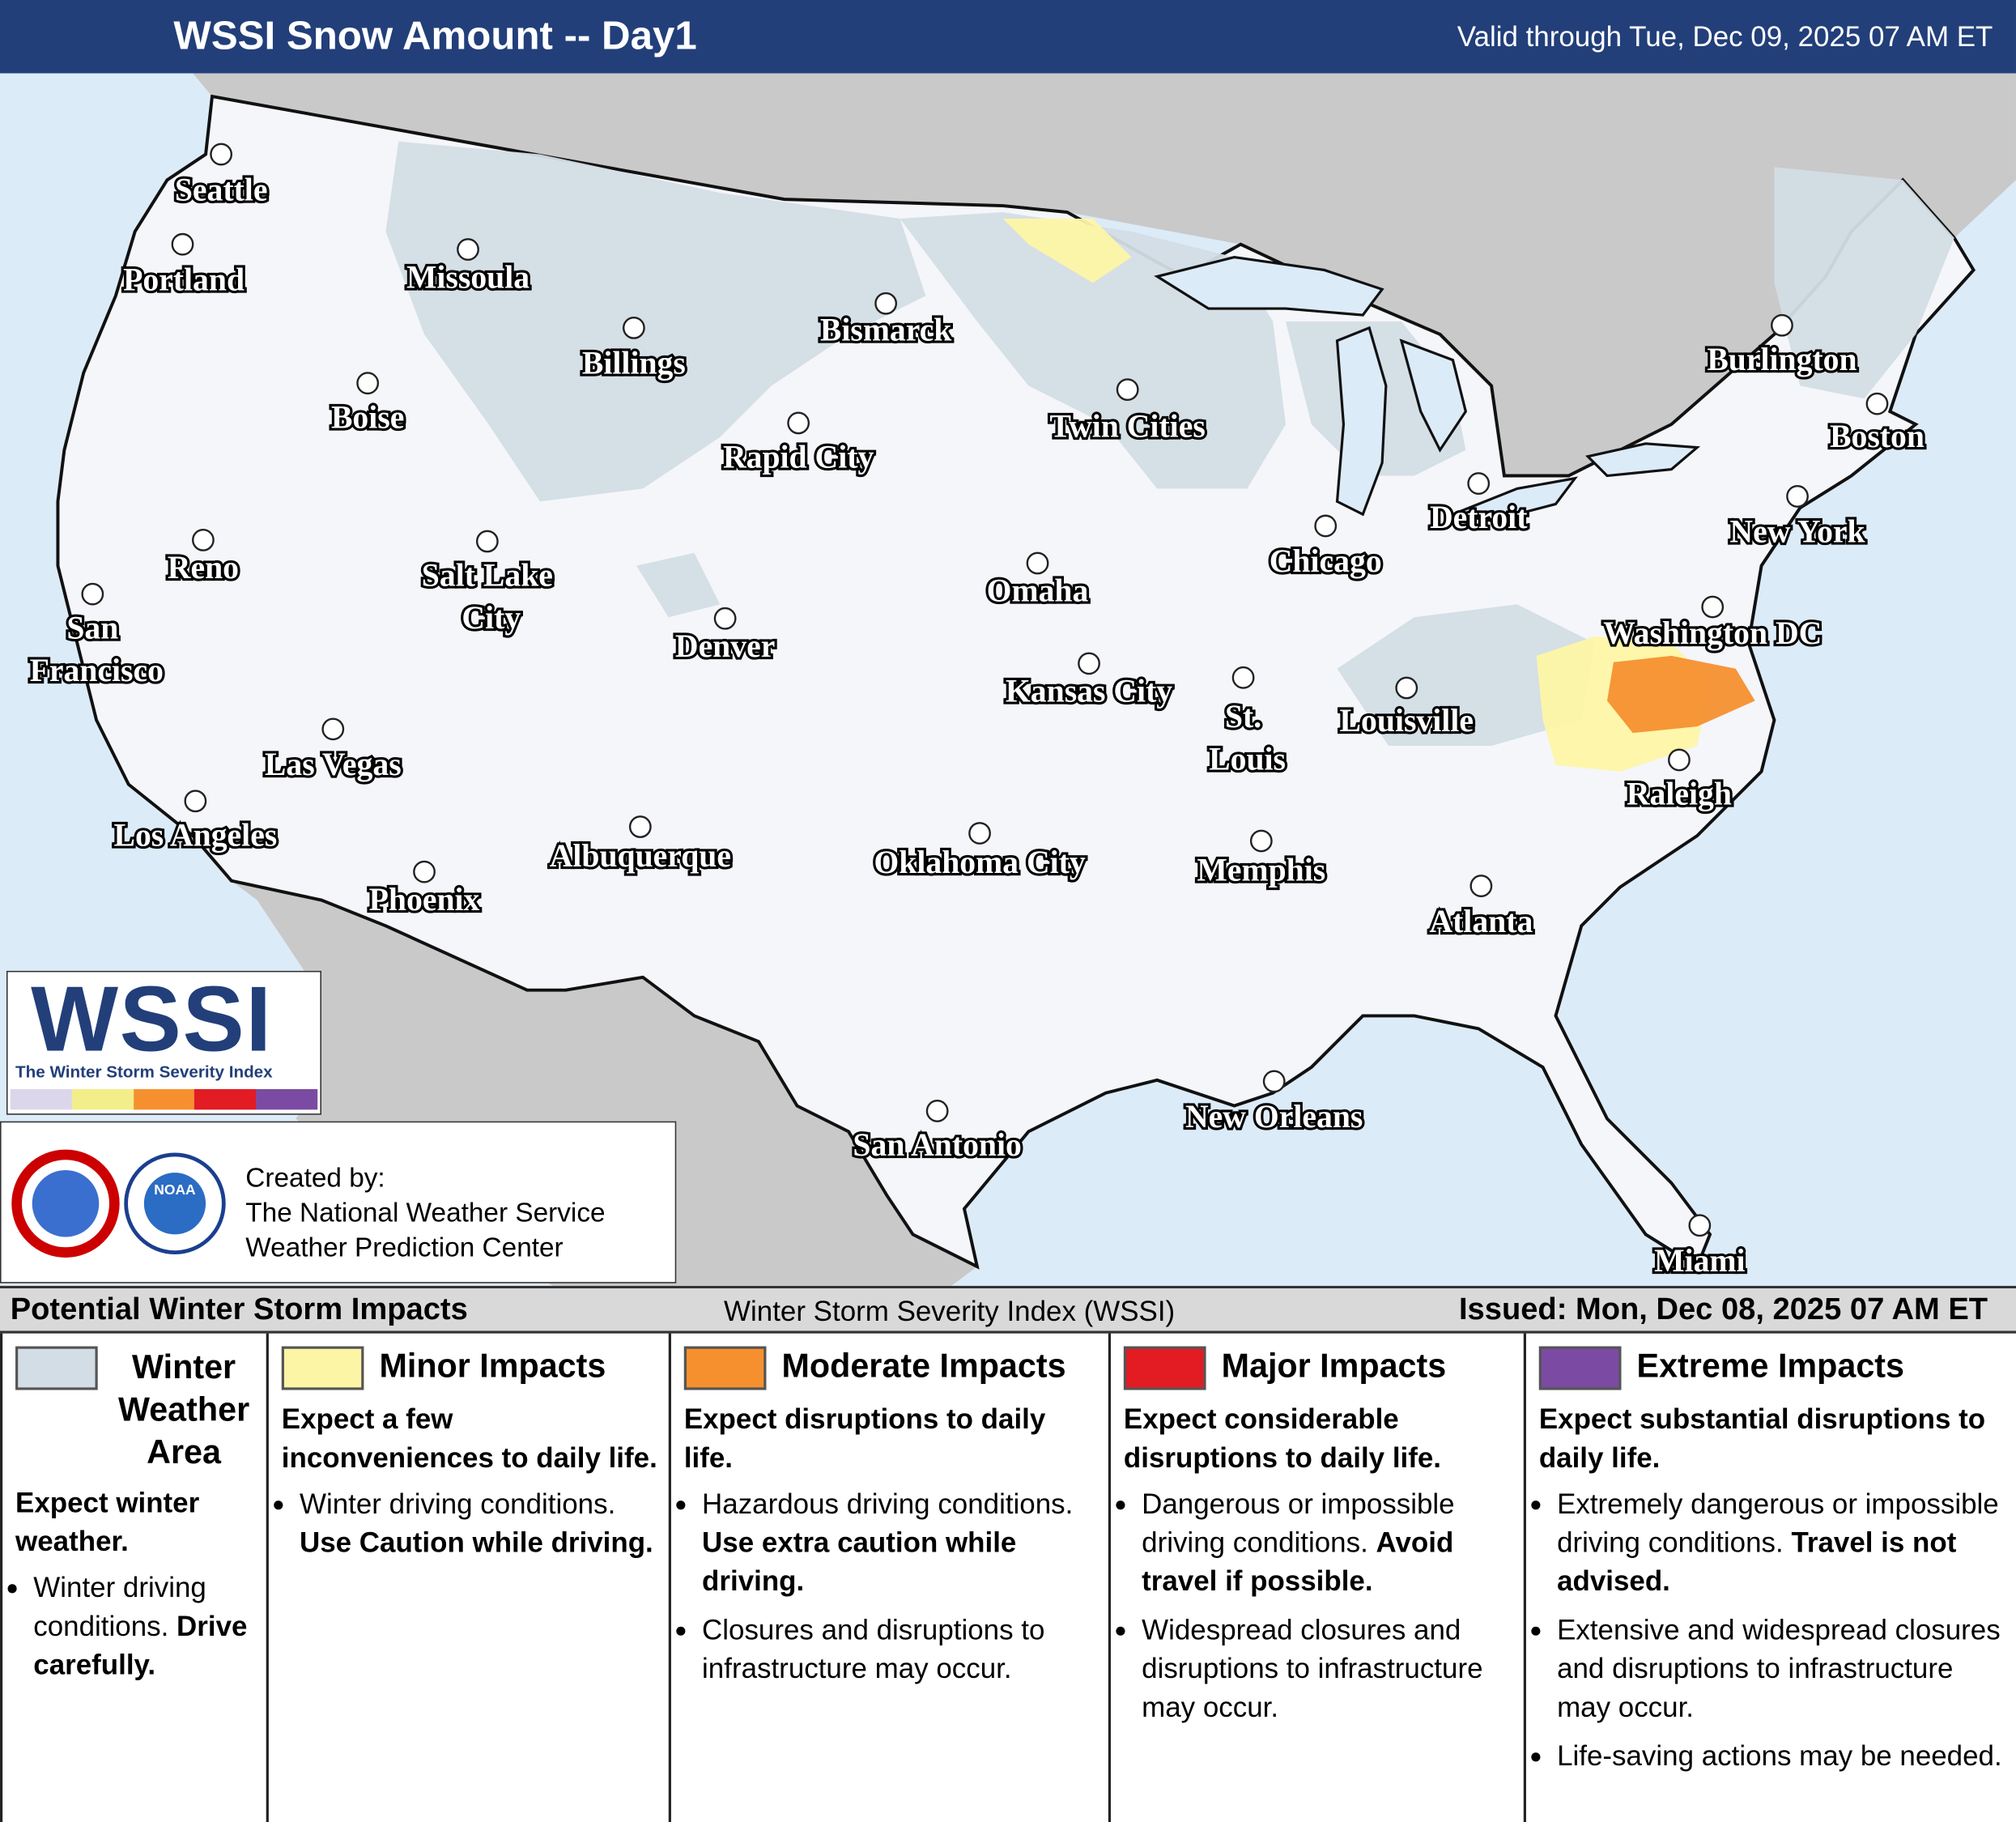  Describe the element at coordinates (239, 1309) in the screenshot. I see `legend-title: Potential Winter Storm Impacts` at that location.